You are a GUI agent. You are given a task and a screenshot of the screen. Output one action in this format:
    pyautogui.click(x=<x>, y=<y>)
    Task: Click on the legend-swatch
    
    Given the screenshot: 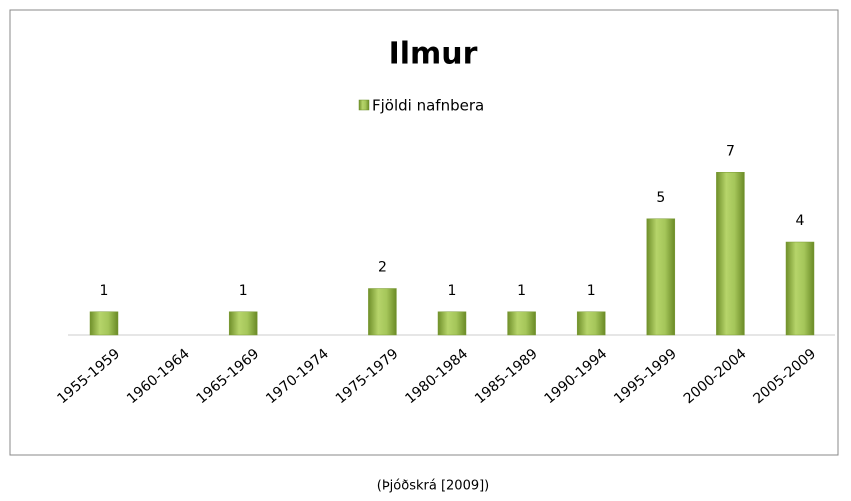 What is the action you would take?
    pyautogui.click(x=364, y=105)
    